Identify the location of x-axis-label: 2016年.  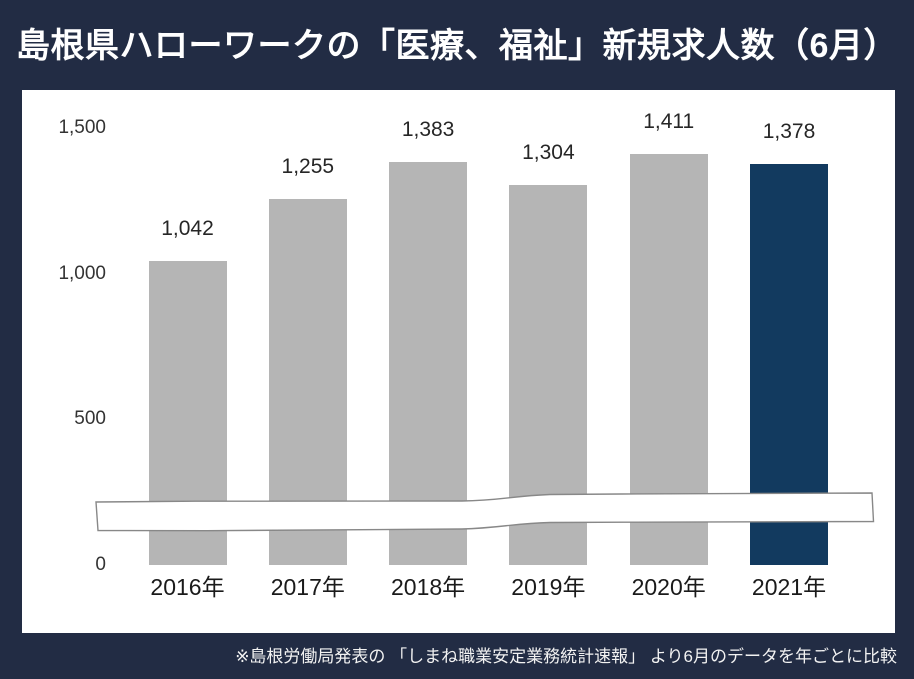
(187, 587).